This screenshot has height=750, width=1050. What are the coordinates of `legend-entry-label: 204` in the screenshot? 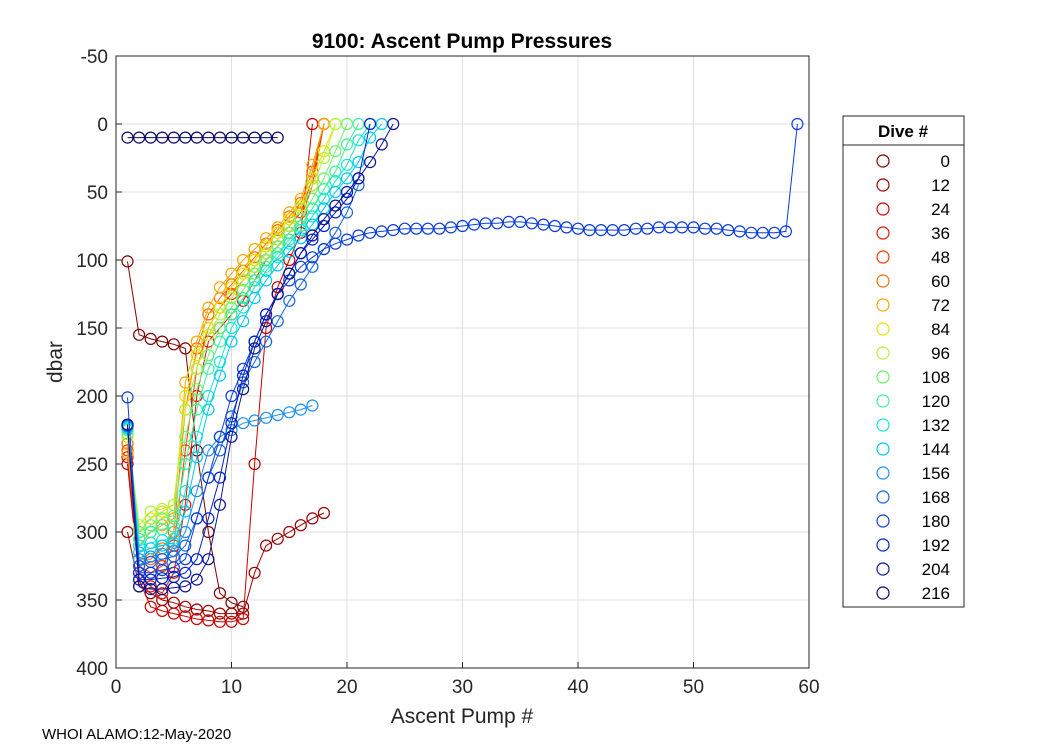 It's located at (936, 569).